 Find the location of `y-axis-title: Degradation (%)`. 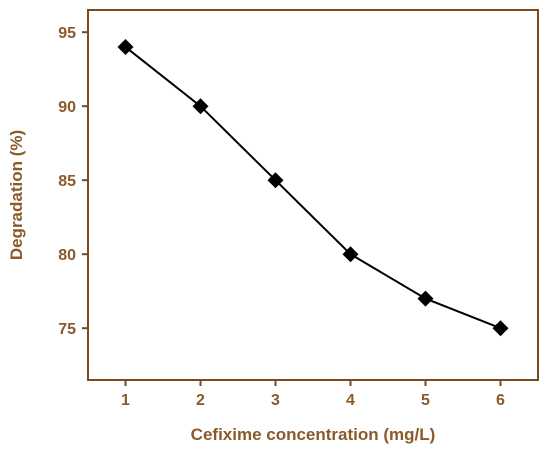

y-axis-title: Degradation (%) is located at coordinates (16, 195).